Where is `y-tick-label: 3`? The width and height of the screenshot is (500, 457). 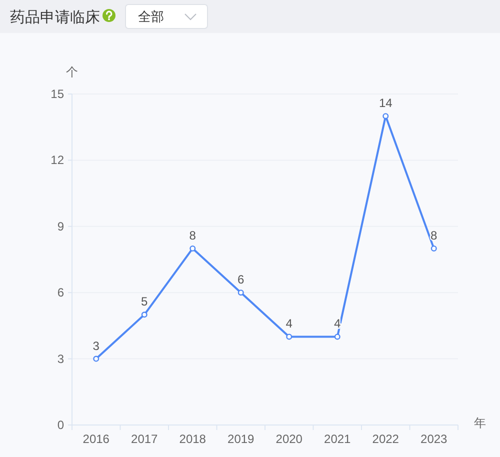 y-tick-label: 3 is located at coordinates (60, 359).